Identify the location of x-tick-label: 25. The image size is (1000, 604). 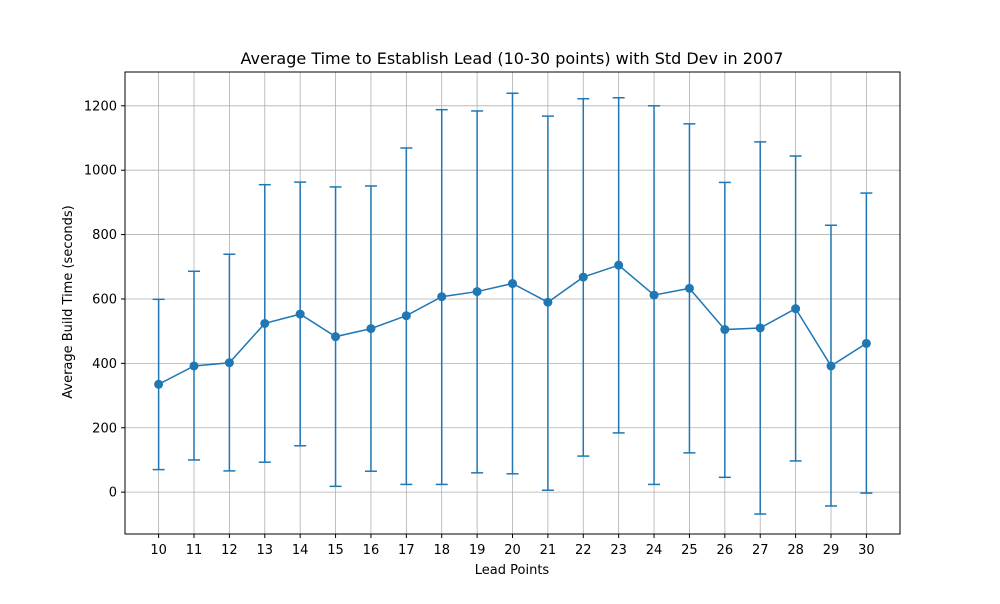
(689, 550).